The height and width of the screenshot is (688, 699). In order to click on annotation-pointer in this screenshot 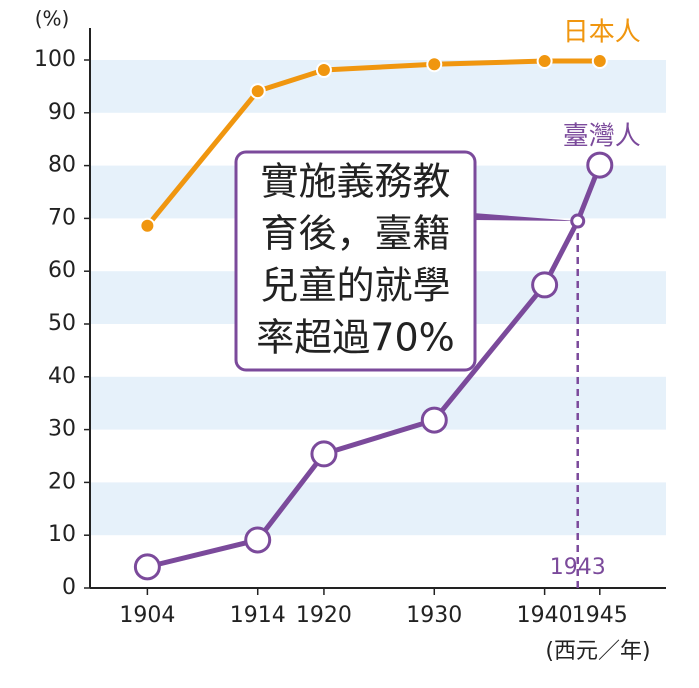, I will do `click(525, 217)`.